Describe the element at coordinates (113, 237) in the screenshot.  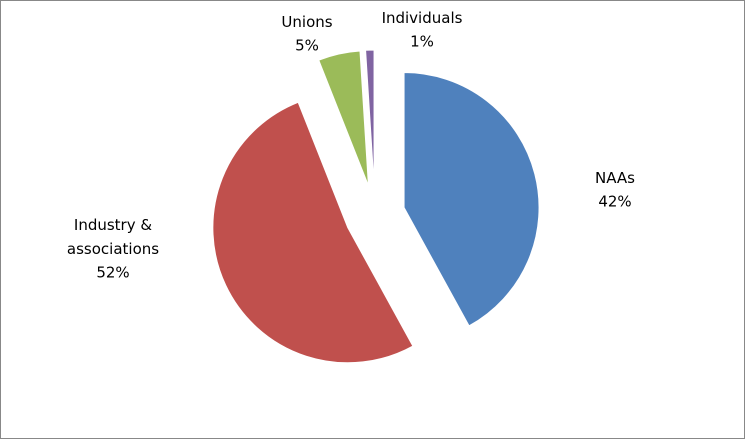
I see `slice-label: Industry & associations` at that location.